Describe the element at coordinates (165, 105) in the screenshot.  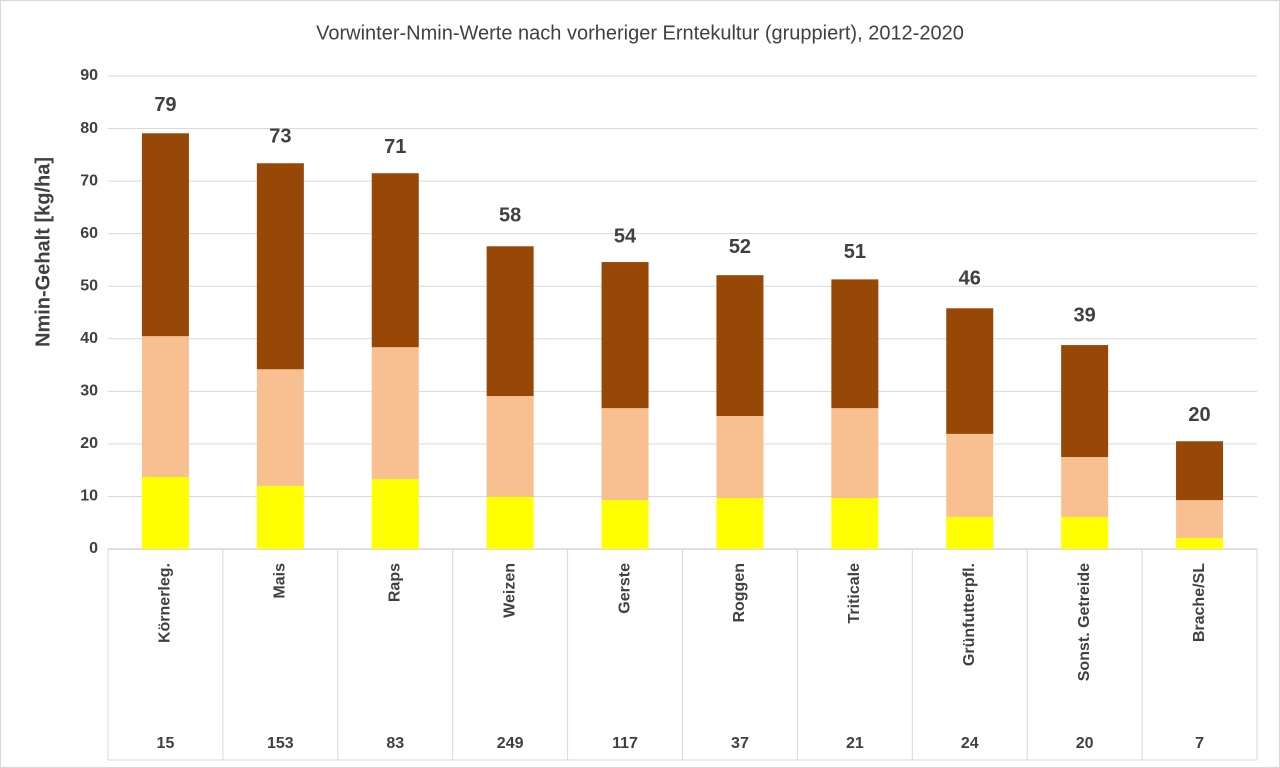
I see `total-label: 79` at that location.